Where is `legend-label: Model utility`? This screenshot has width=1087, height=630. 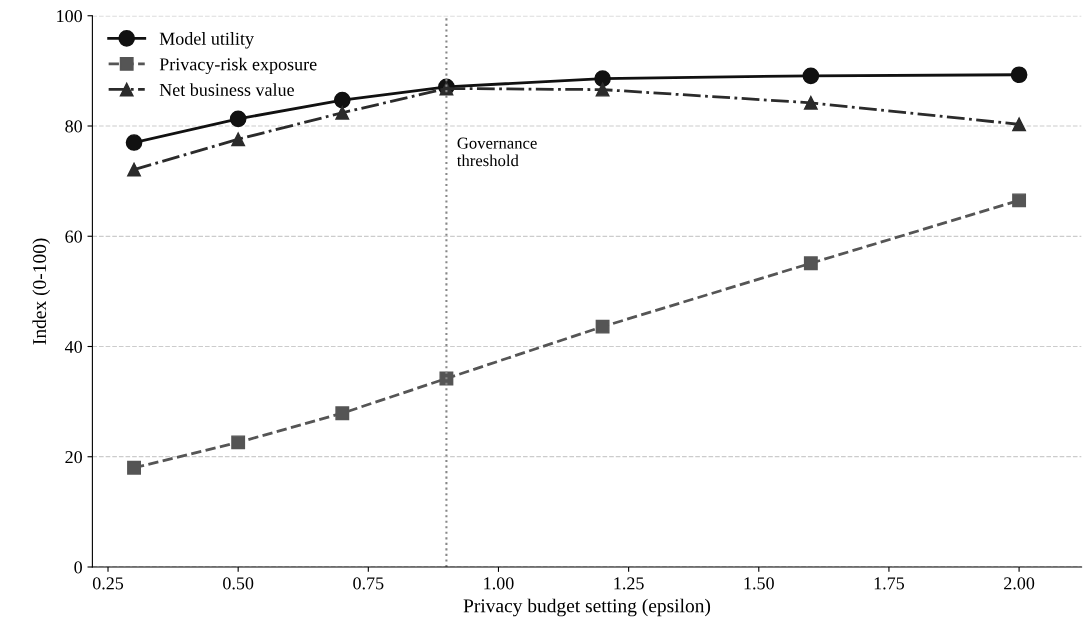 legend-label: Model utility is located at coordinates (206, 40).